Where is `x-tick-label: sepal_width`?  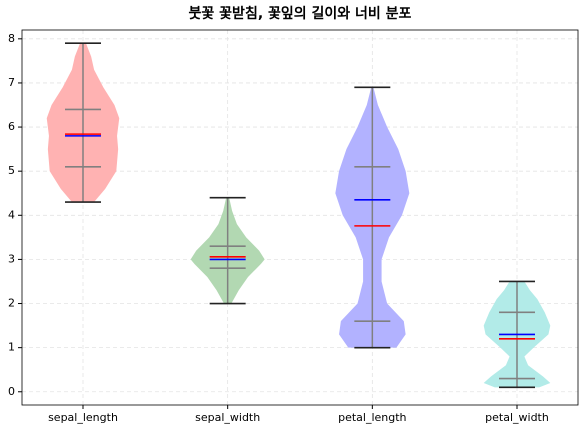 x-tick-label: sepal_width is located at coordinates (227, 417).